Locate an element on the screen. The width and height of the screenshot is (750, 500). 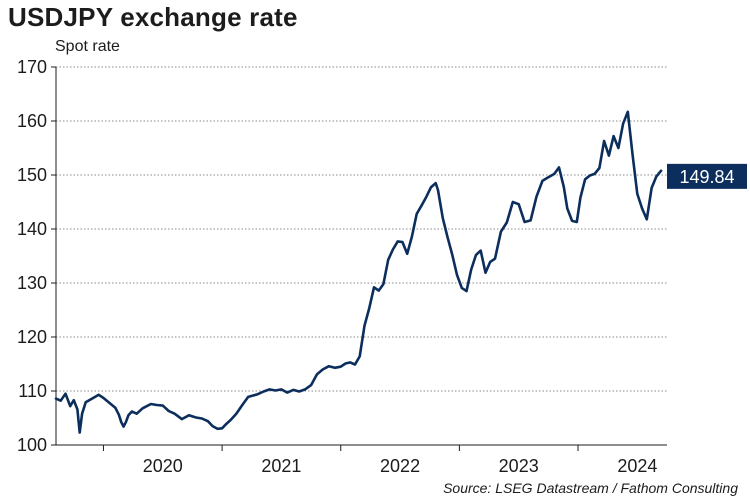
x-tick-label: 2024 is located at coordinates (637, 466).